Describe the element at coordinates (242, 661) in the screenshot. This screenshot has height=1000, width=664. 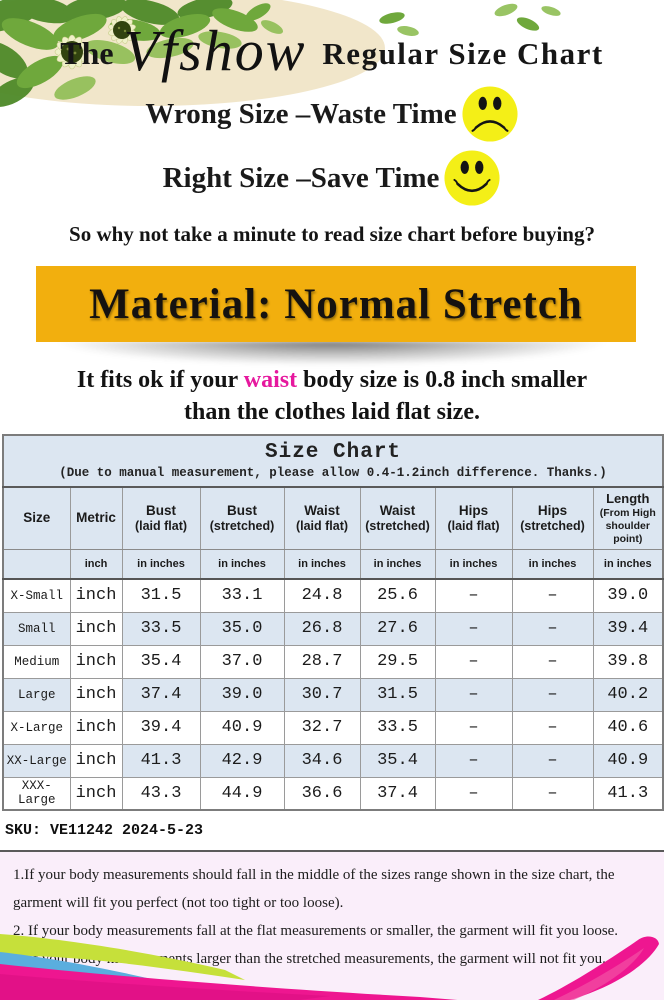
I see `value-cell: 37.0` at that location.